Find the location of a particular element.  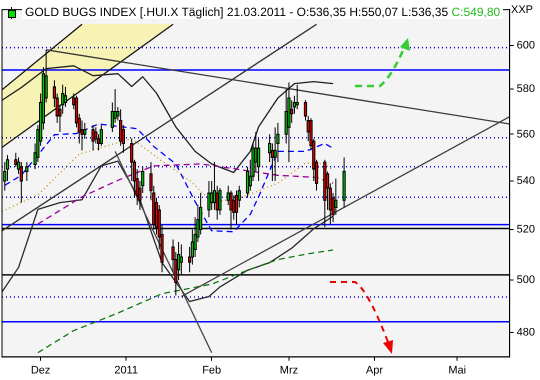

x-tick-label: Apr is located at coordinates (375, 370).